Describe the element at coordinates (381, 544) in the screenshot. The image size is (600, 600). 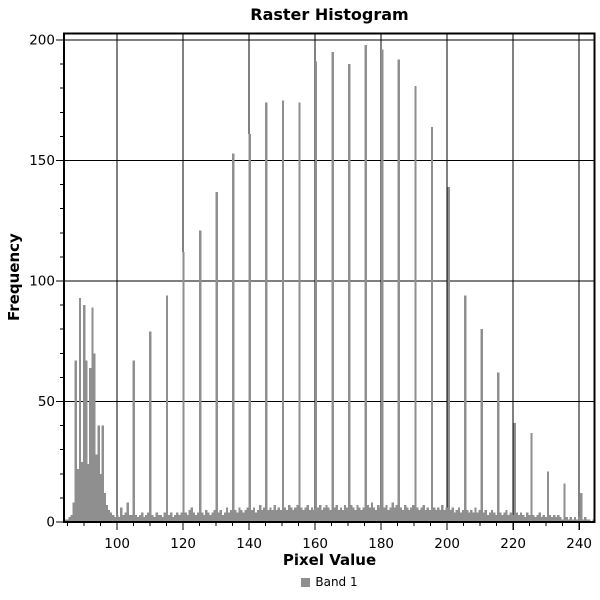
I see `x-tick-label: 180` at that location.